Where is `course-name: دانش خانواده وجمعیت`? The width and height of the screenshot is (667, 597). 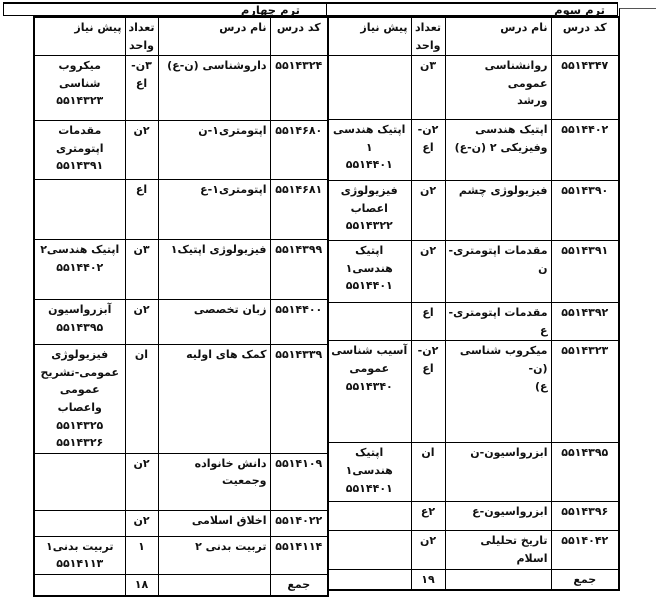 course-name: دانش خانواده وجمعیت is located at coordinates (214, 481).